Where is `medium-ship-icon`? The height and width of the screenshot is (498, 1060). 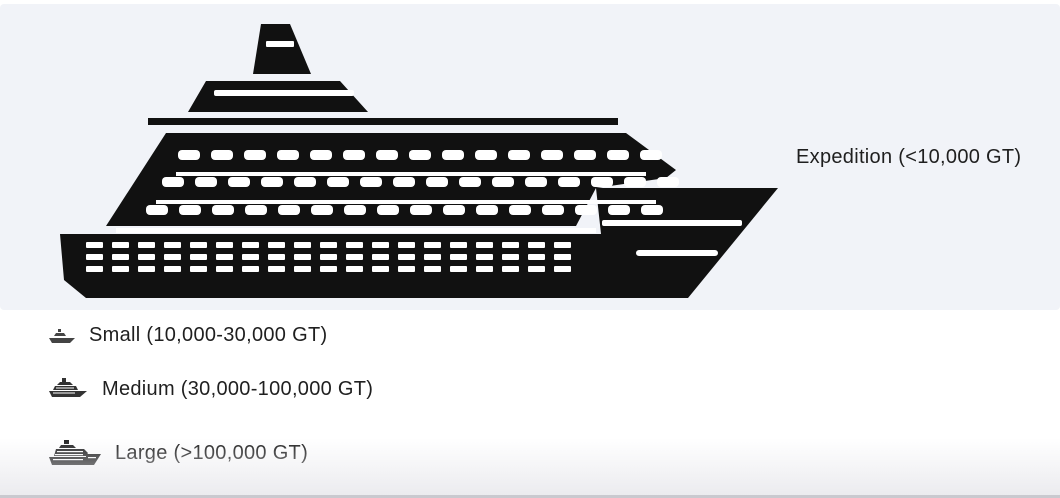 medium-ship-icon is located at coordinates (68, 387).